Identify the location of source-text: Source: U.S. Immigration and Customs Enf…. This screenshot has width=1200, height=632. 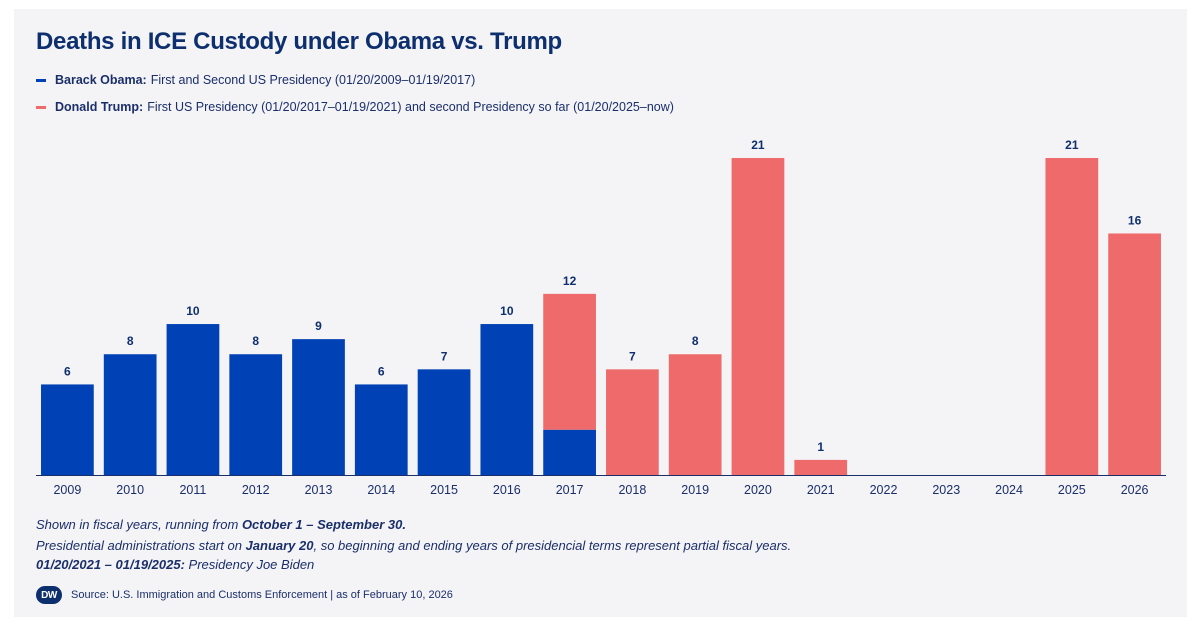
(262, 595).